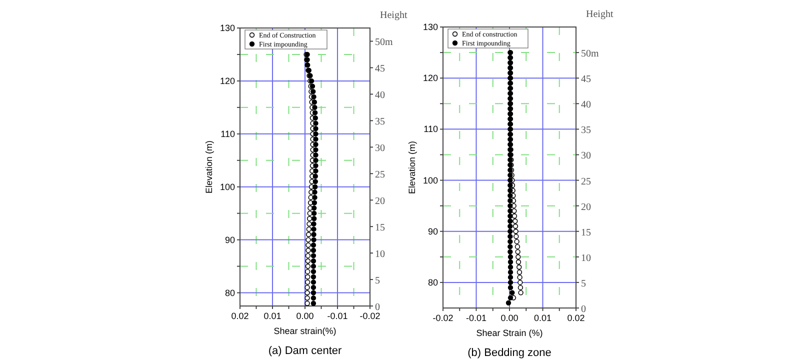 The width and height of the screenshot is (800, 359). I want to click on text: (b) Bedding zone, so click(510, 353).